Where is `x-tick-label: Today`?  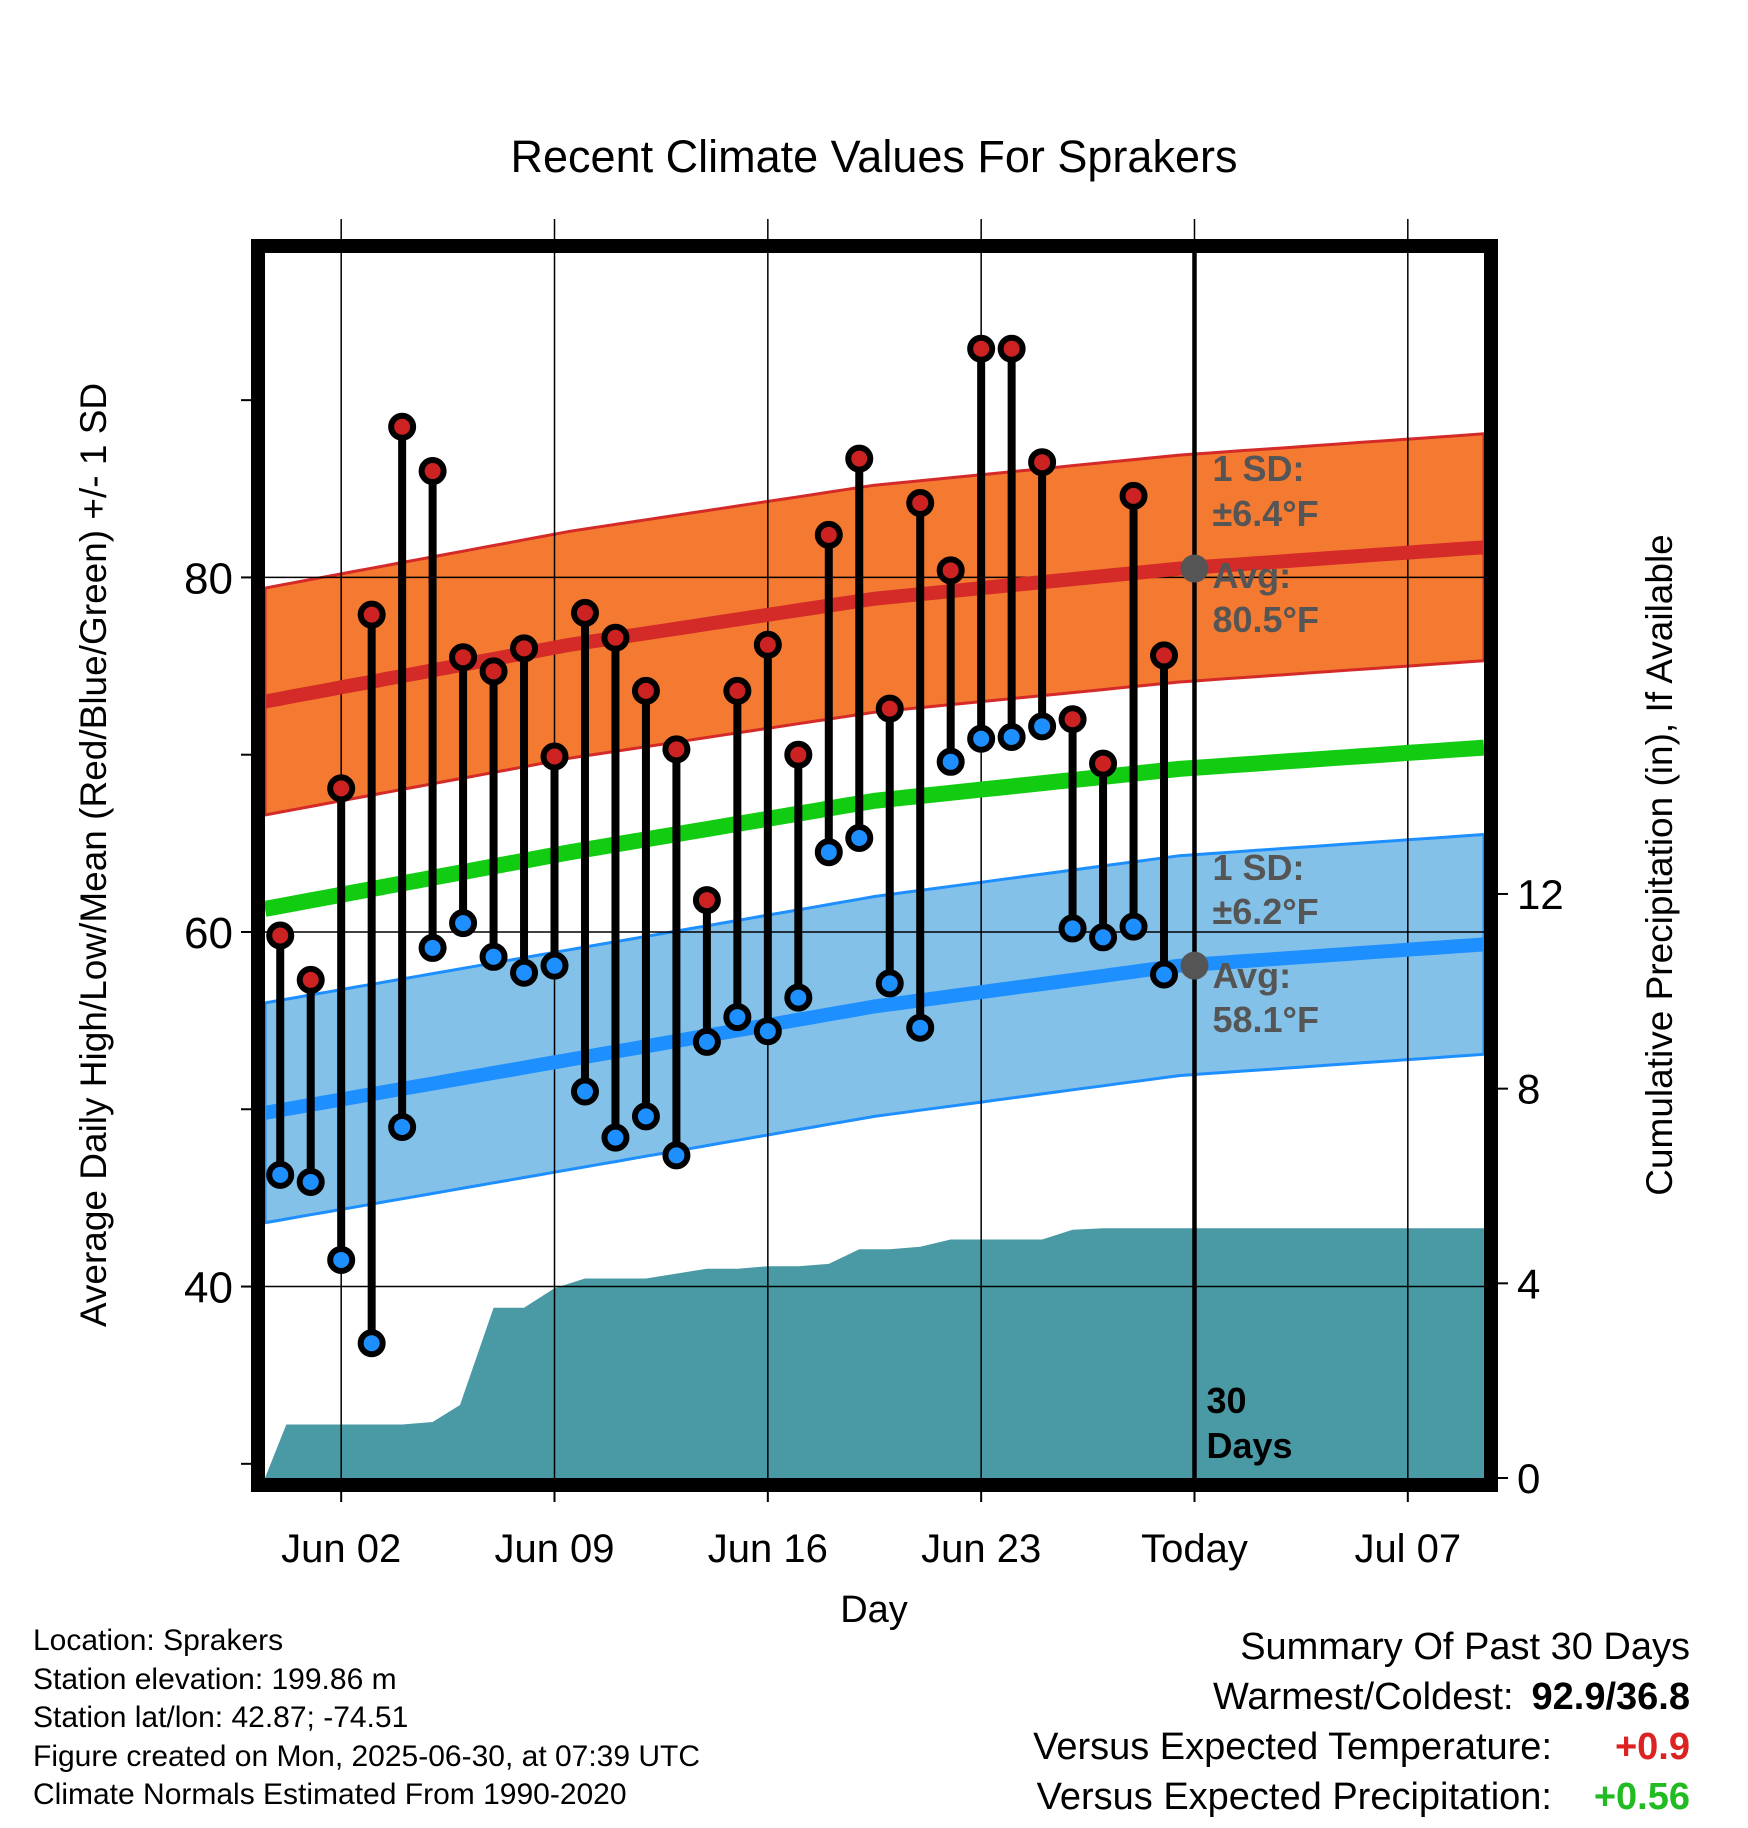 x-tick-label: Today is located at coordinates (1194, 1549).